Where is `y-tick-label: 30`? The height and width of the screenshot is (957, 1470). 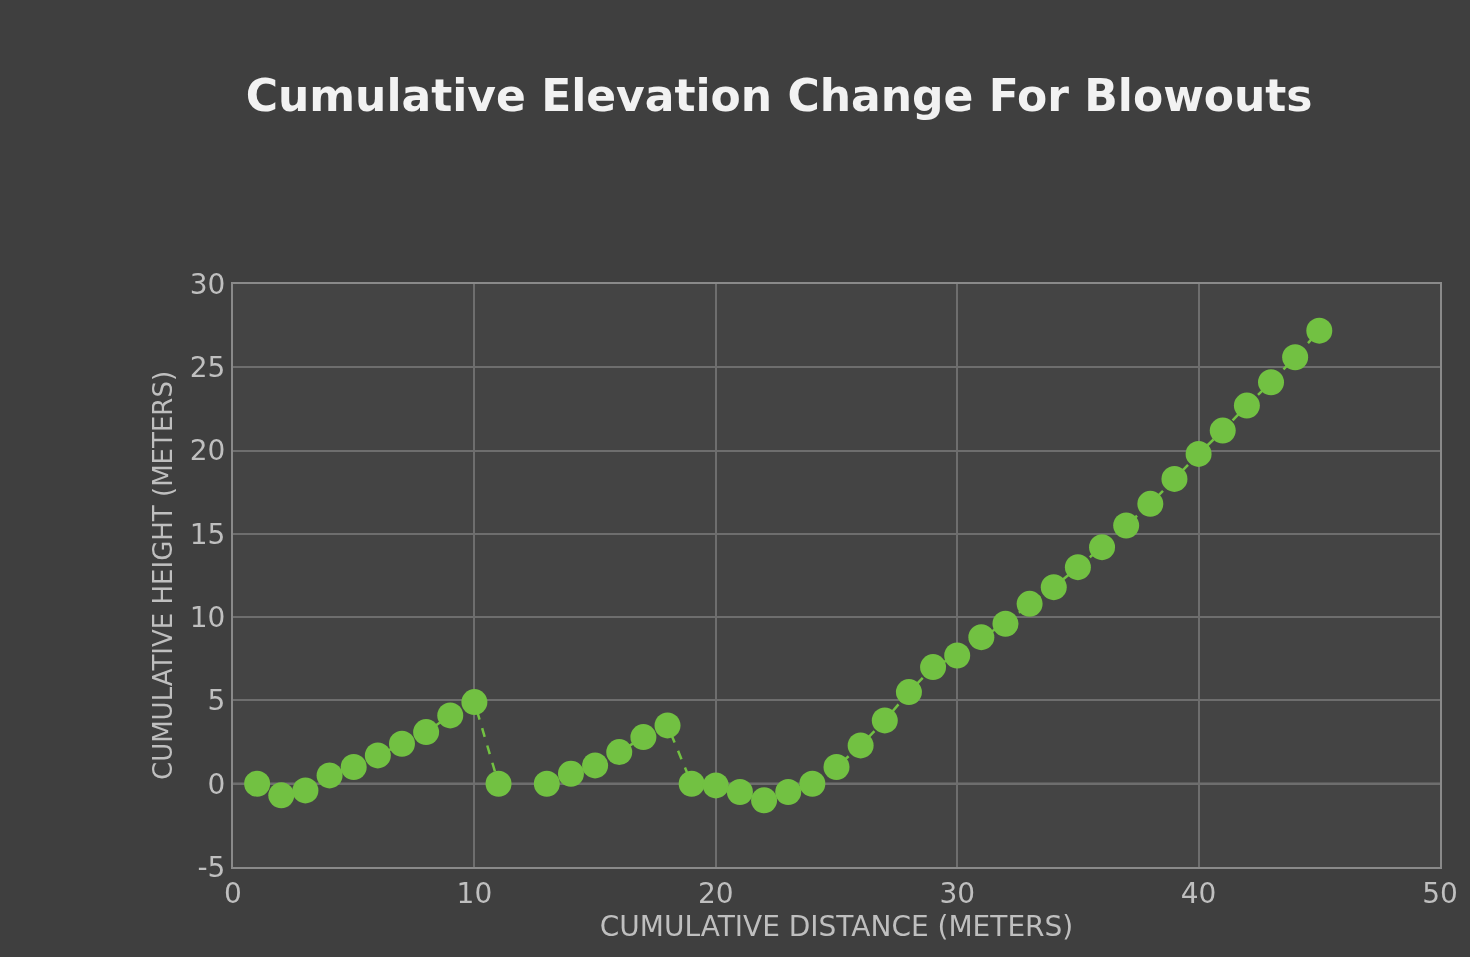
y-tick-label: 30 is located at coordinates (207, 284).